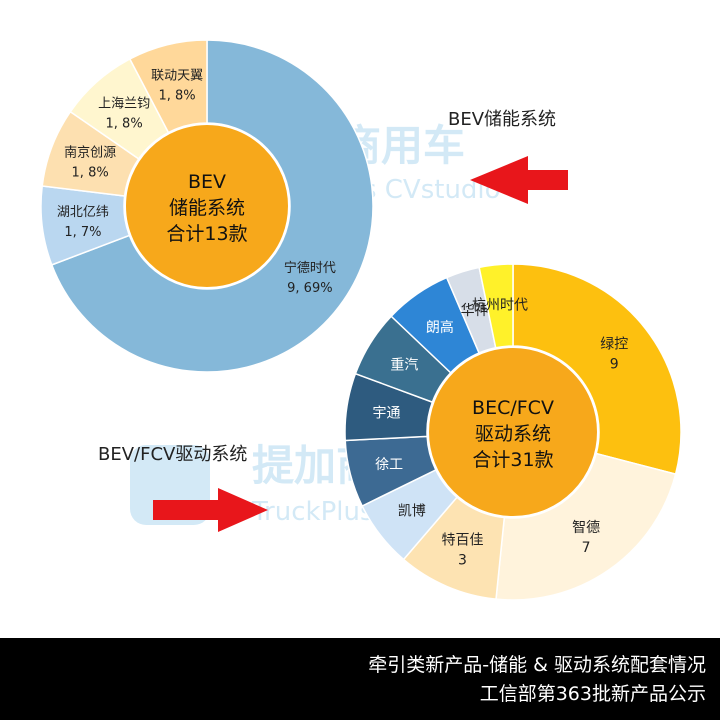 This screenshot has height=720, width=720. What do you see at coordinates (360, 679) in the screenshot?
I see `footer-banner: 牵引类新产品-储能 & 驱动系统配套情况 工信部第363批新产品公示` at bounding box center [360, 679].